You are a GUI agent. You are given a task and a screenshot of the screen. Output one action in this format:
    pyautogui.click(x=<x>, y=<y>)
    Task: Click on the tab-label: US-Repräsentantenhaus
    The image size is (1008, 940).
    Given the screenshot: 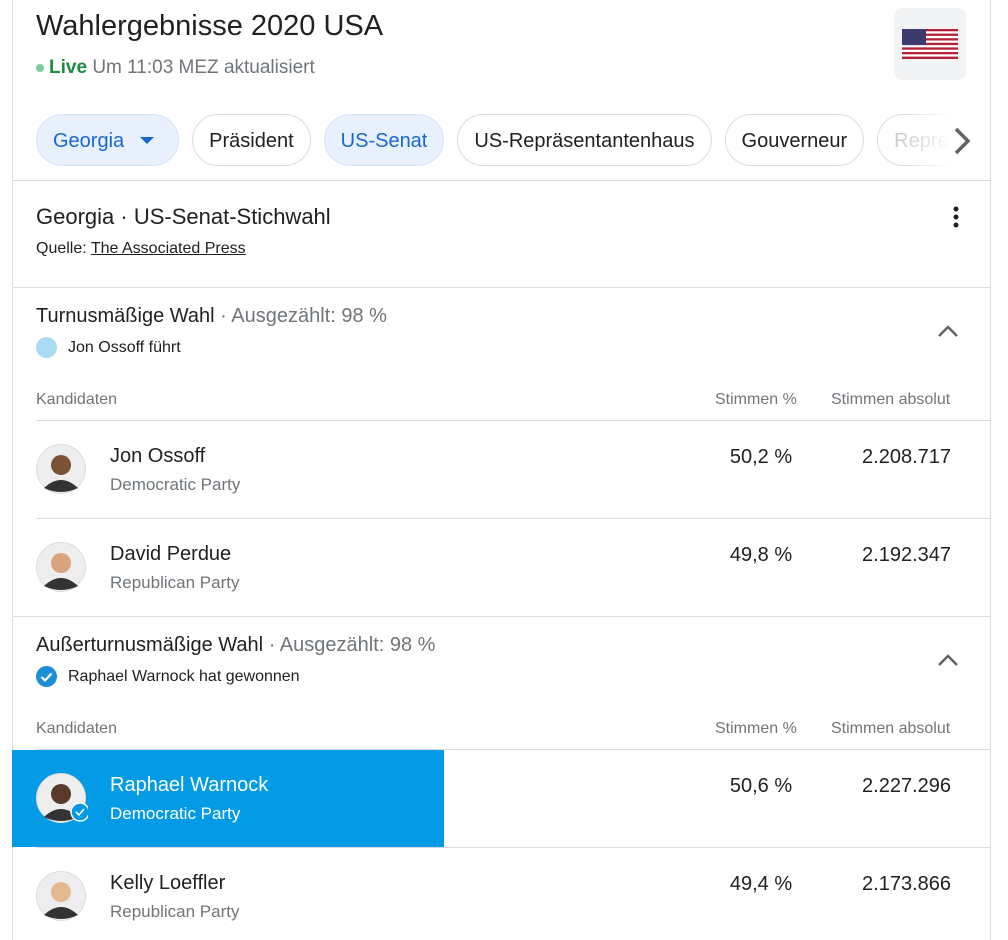 What is the action you would take?
    pyautogui.click(x=584, y=141)
    